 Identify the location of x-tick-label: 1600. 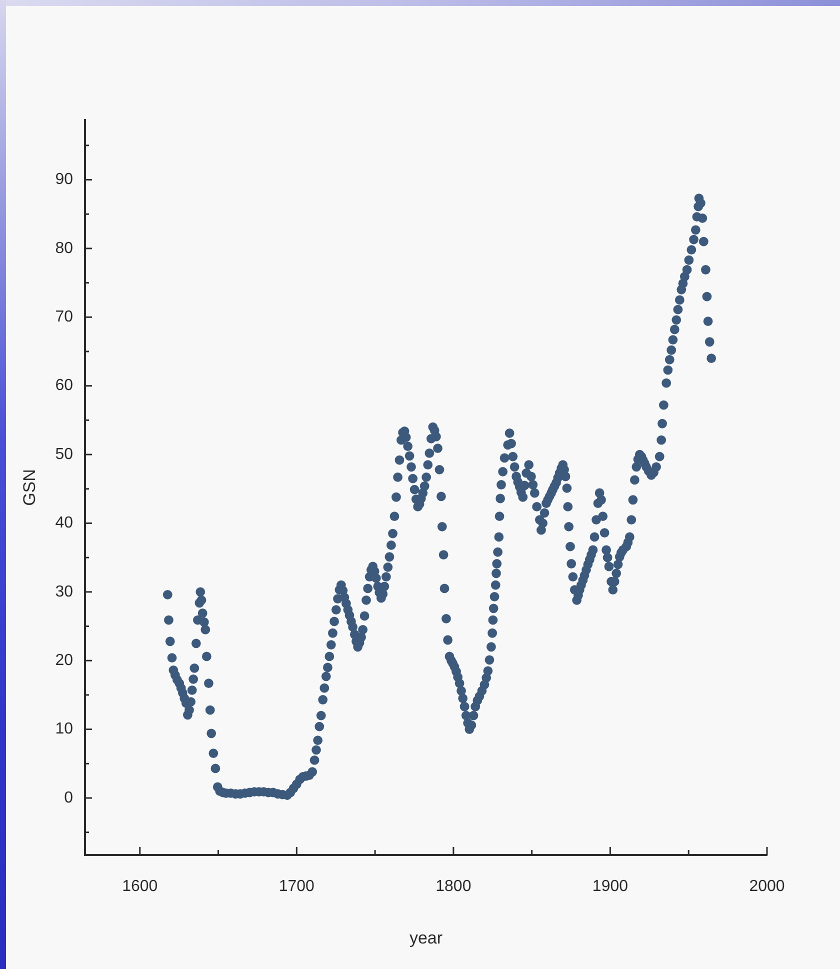
(140, 887).